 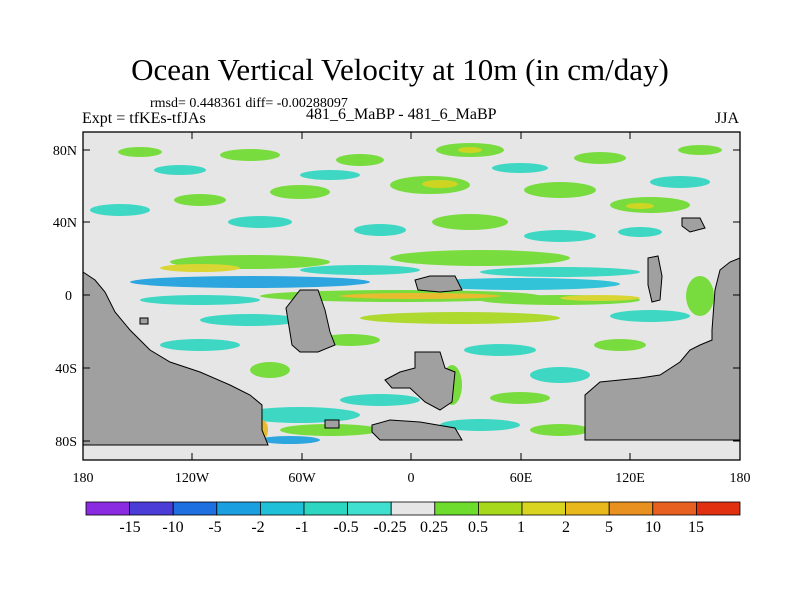 I want to click on land-east-continent, so click(x=662, y=349).